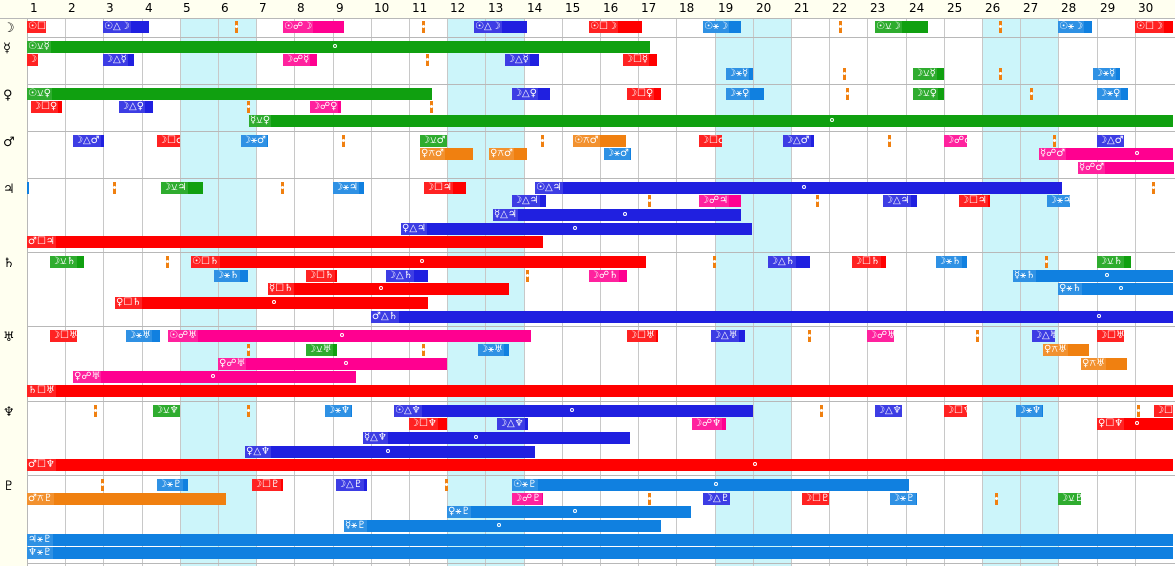  What do you see at coordinates (321, 276) in the screenshot?
I see `aspect-bar: ☽☐♄` at bounding box center [321, 276].